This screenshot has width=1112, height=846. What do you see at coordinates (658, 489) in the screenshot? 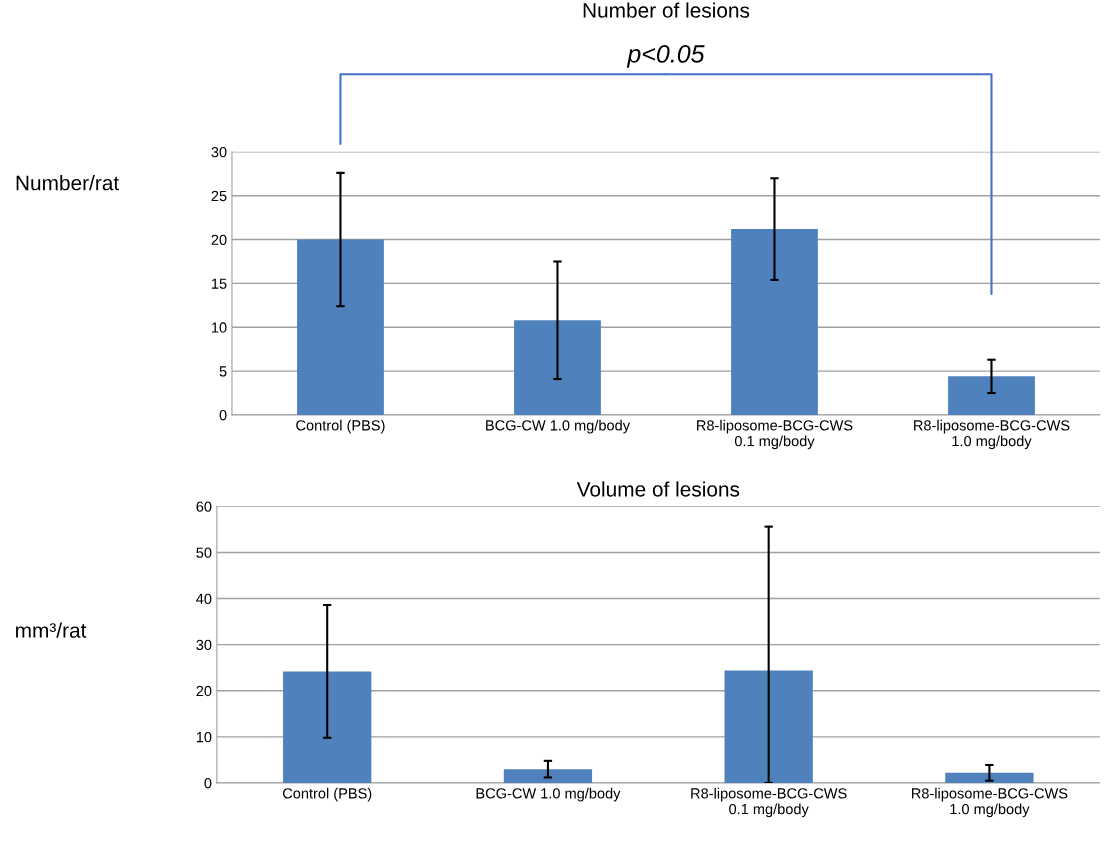
I see `chart-title: Volume of lesions` at bounding box center [658, 489].